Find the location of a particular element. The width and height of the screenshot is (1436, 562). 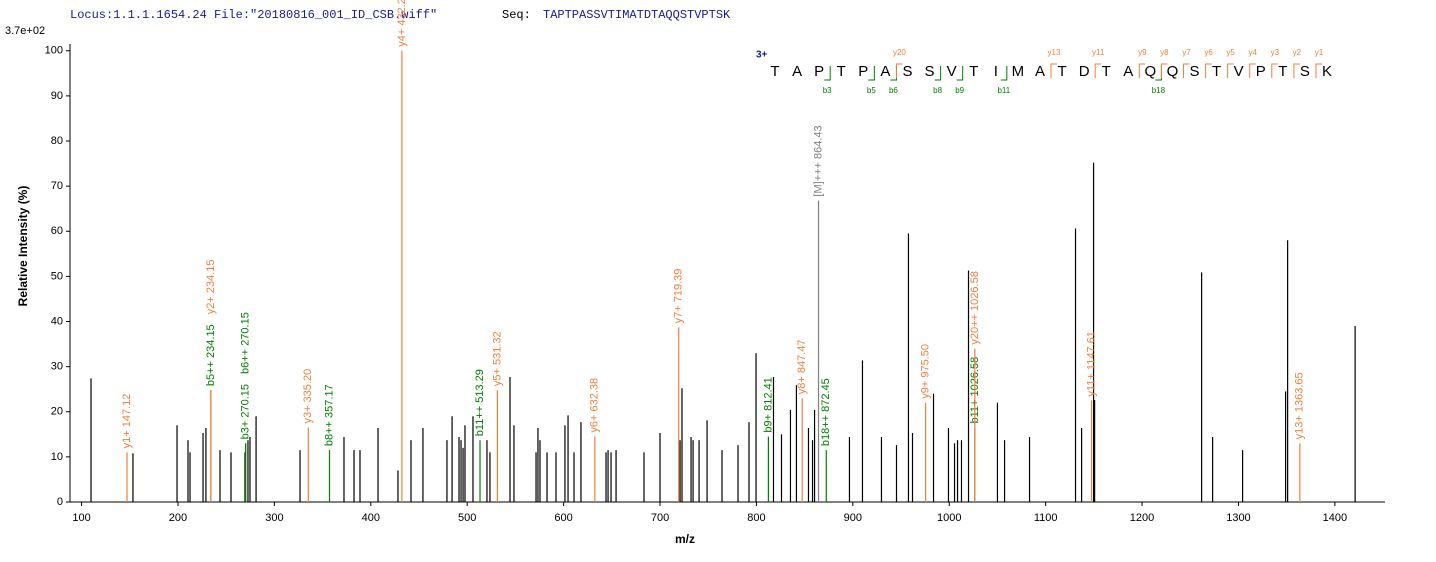

y-tick-label: 50 is located at coordinates (57, 276).